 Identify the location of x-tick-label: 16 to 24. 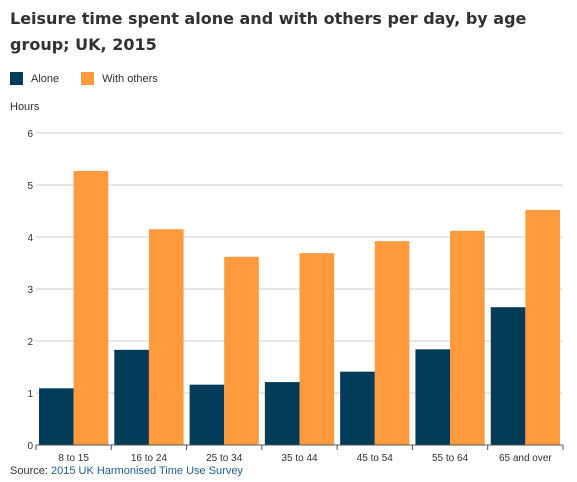
(149, 458).